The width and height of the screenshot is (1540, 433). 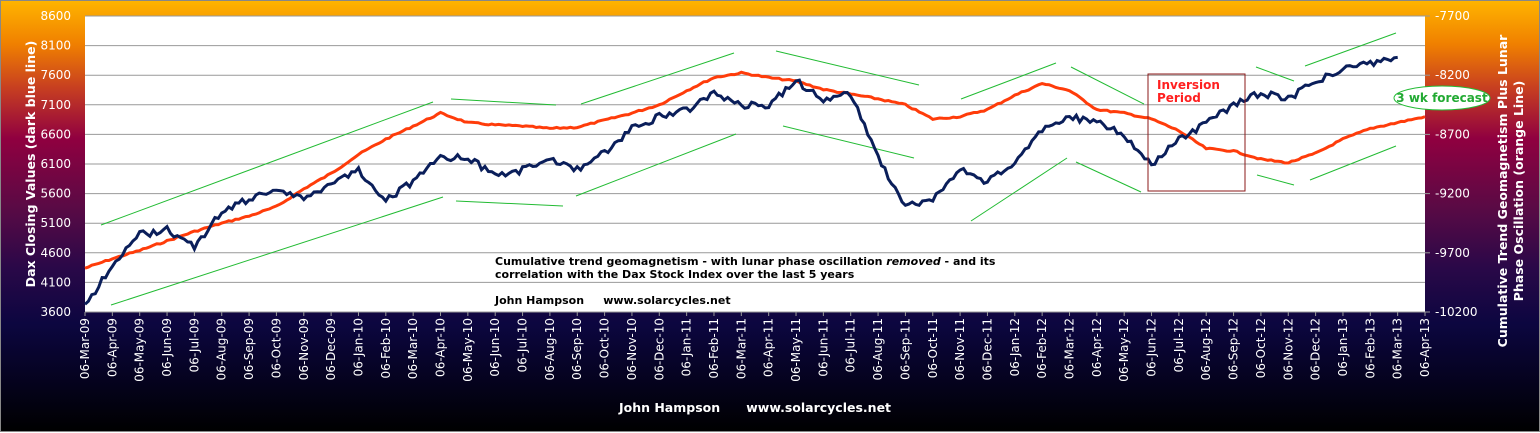 What do you see at coordinates (222, 349) in the screenshot?
I see `x-tick-label: 06-Aug-09` at bounding box center [222, 349].